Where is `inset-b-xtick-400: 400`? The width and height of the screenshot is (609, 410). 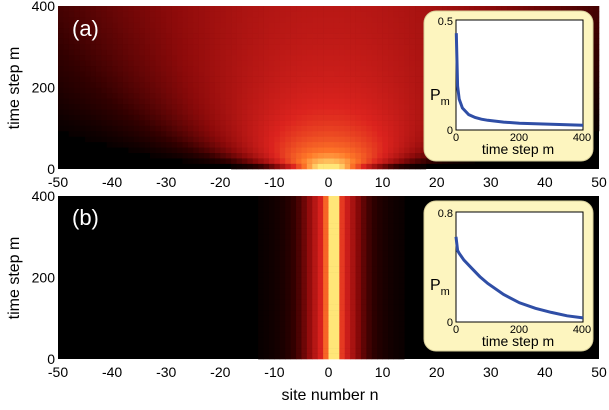 inset-b-xtick-400: 400 is located at coordinates (582, 330).